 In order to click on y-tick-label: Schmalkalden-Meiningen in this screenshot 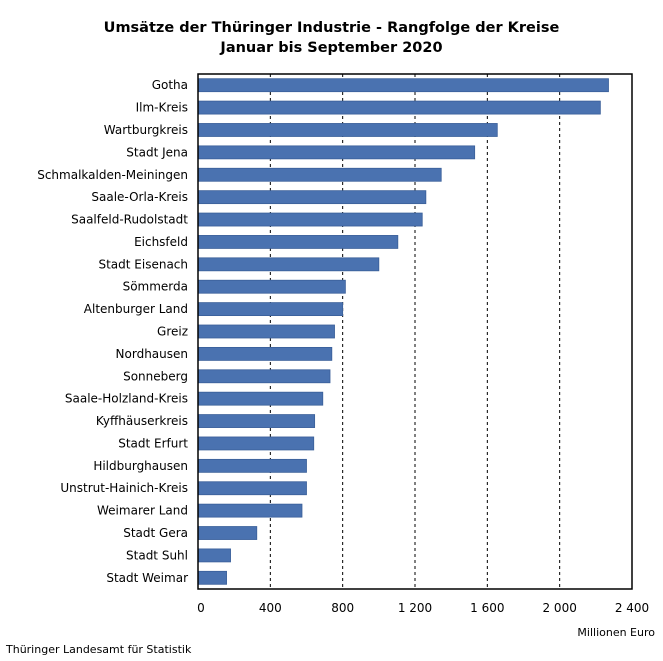, I will do `click(112, 175)`.